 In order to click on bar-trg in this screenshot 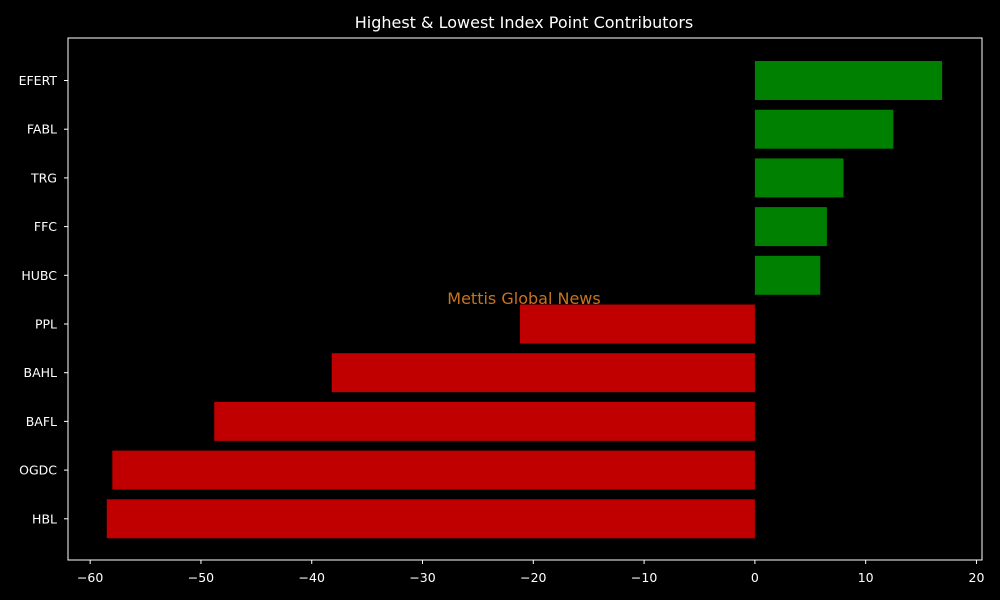, I will do `click(799, 178)`.